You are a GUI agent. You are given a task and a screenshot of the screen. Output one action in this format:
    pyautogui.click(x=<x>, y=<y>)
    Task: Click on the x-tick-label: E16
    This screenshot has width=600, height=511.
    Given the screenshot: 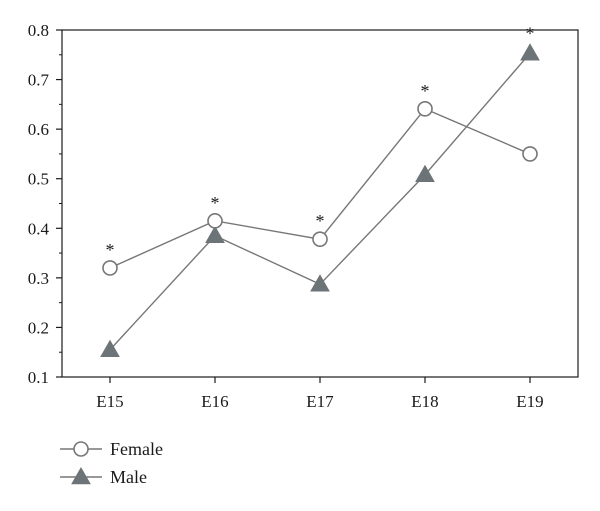 What is the action you would take?
    pyautogui.click(x=214, y=401)
    